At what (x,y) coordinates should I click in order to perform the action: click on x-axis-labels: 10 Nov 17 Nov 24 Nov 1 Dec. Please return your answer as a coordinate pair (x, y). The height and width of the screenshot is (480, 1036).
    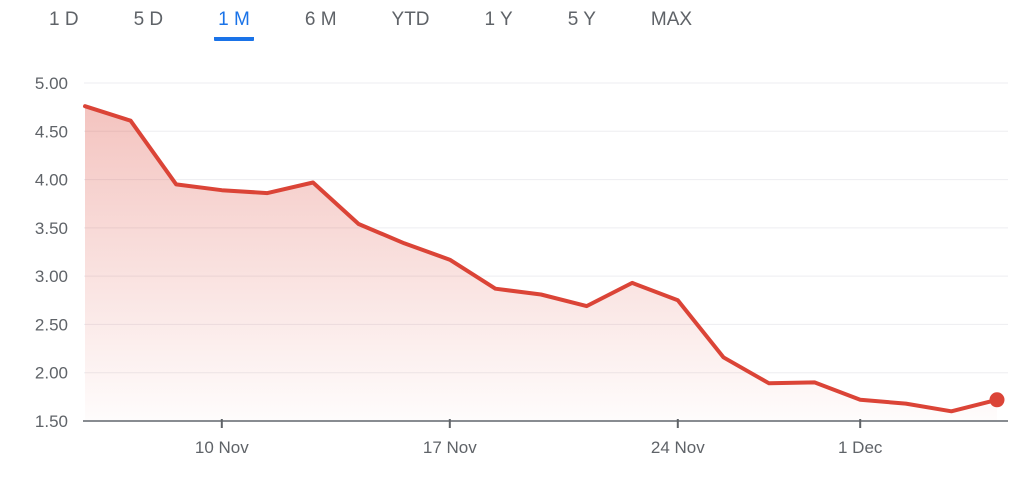
    Looking at the image, I should click on (539, 447).